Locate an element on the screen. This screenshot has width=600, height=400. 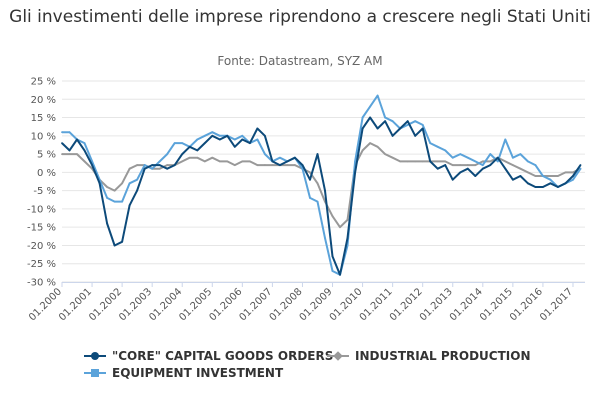
y-tick-label: 0 % is located at coordinates (46, 173).